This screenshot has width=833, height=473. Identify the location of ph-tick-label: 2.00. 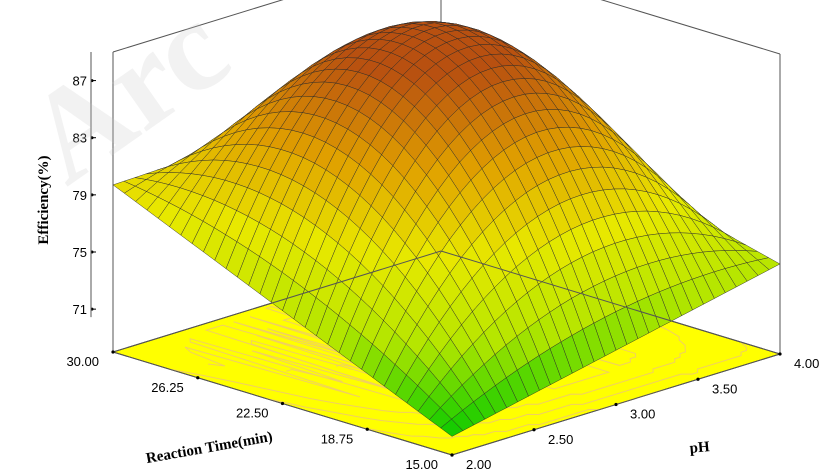
(478, 464).